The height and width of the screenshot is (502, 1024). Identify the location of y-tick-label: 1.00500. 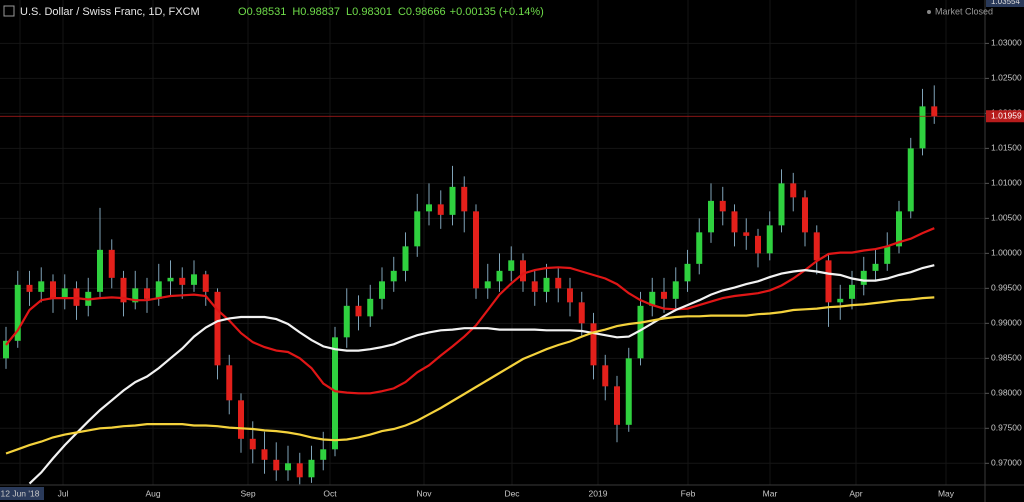
(1006, 218).